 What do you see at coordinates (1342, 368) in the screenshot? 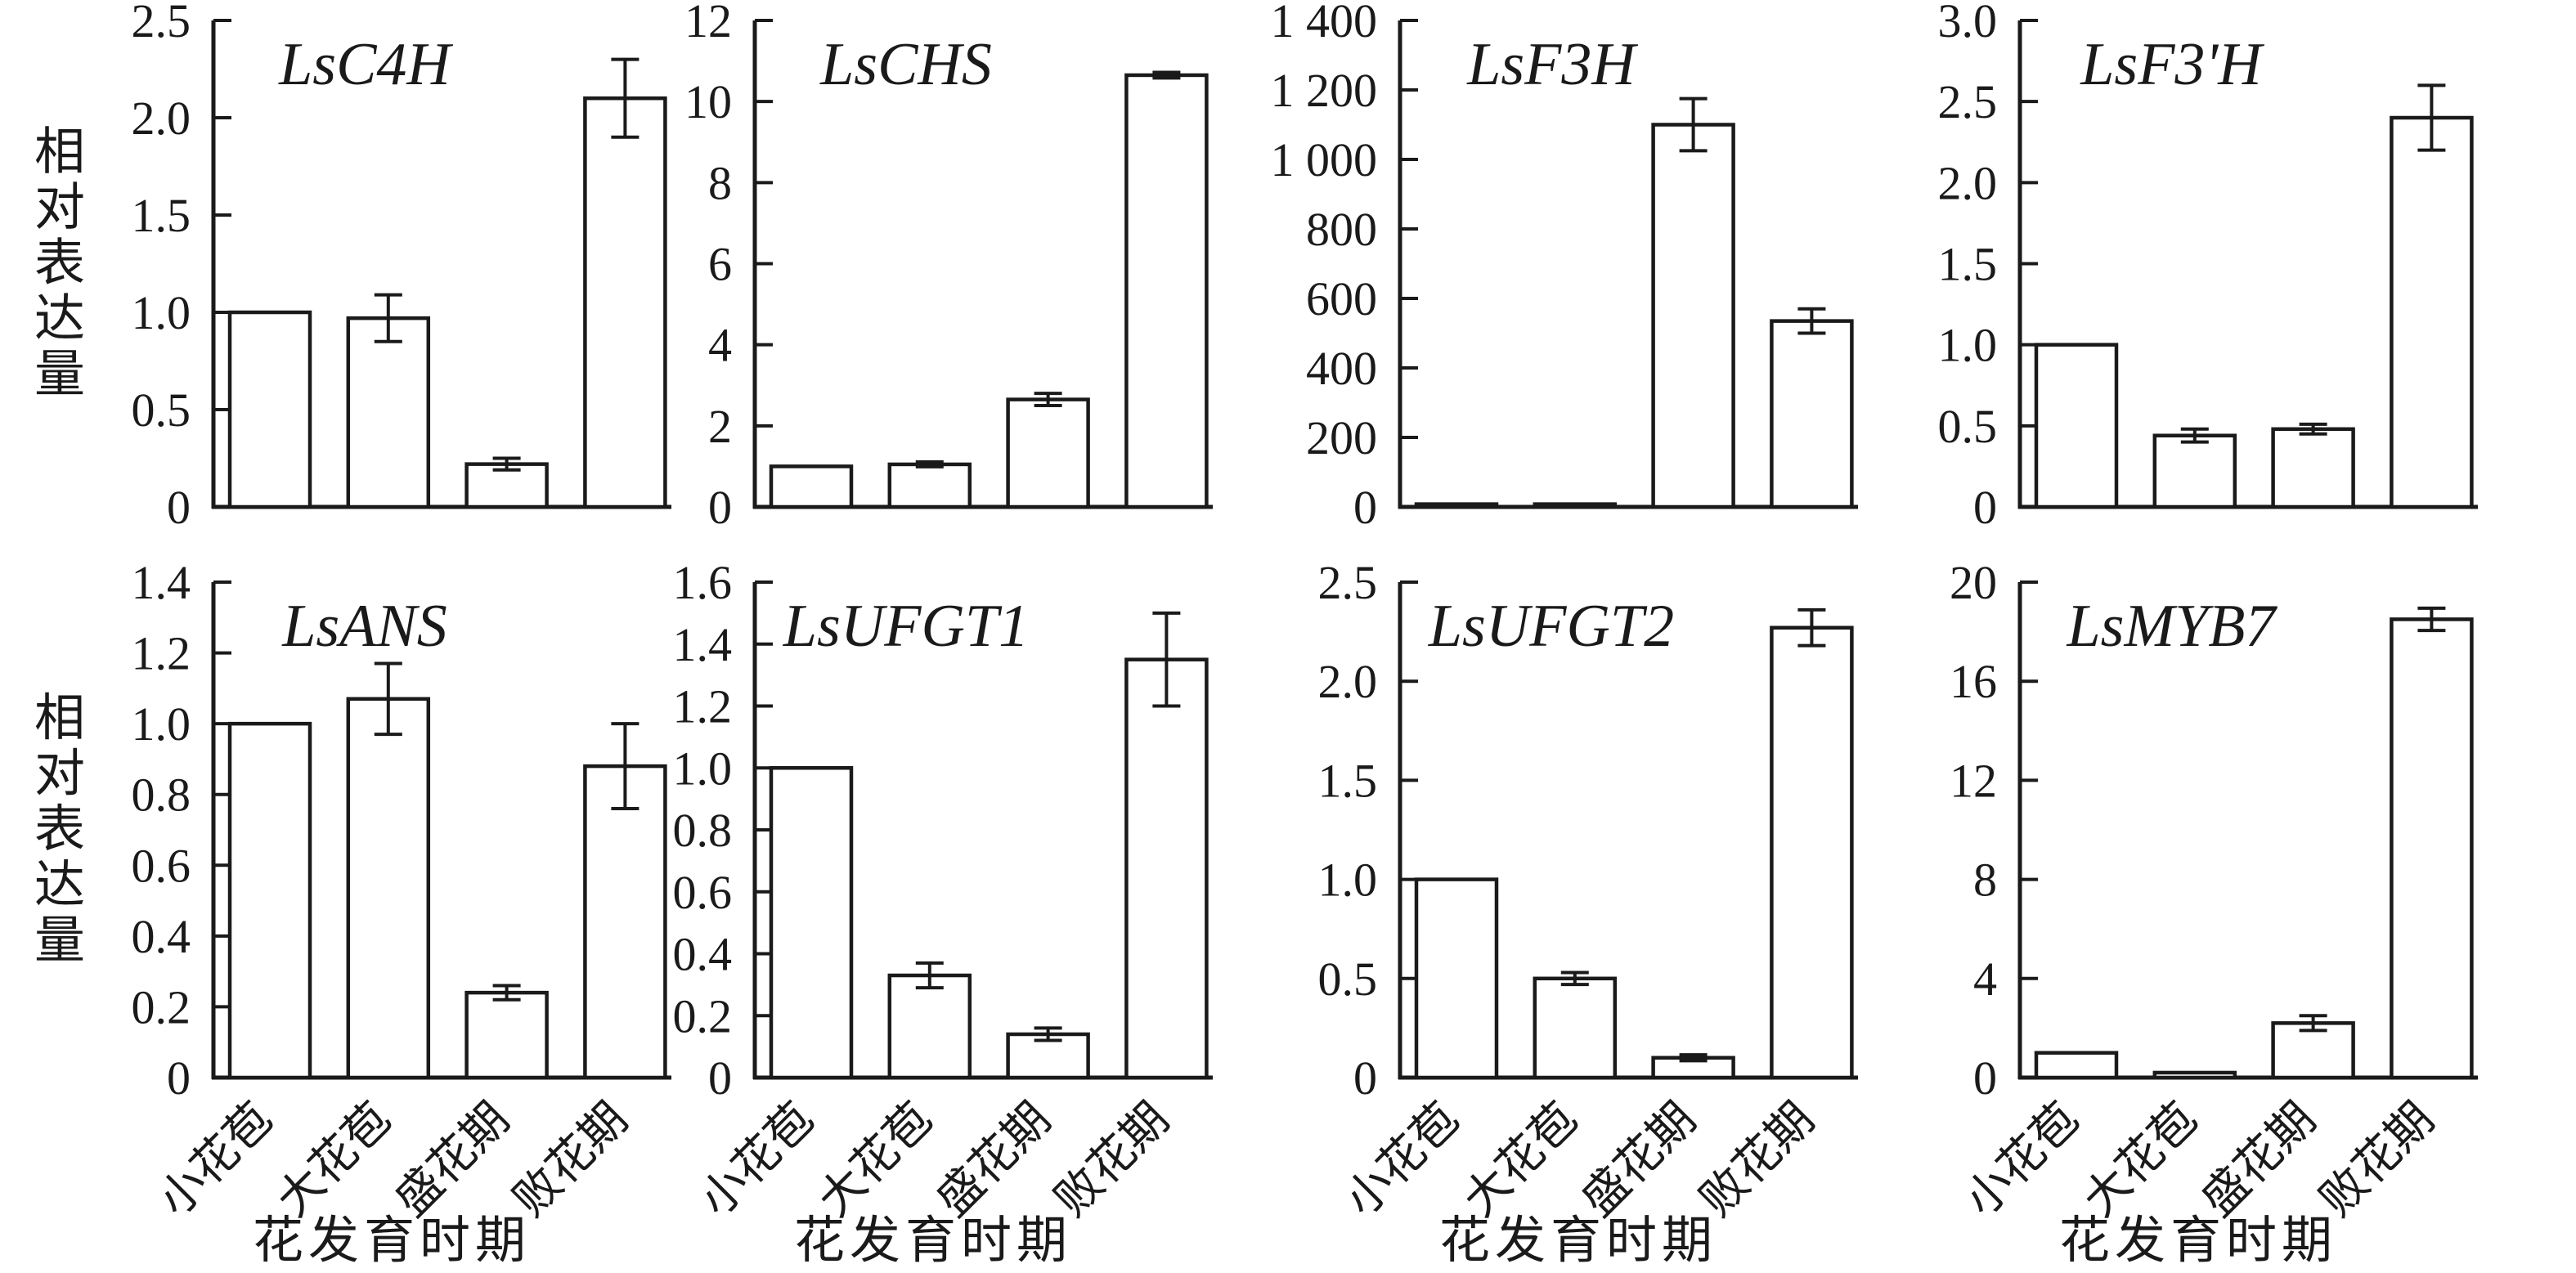
I see `y-tick-label: 400` at bounding box center [1342, 368].